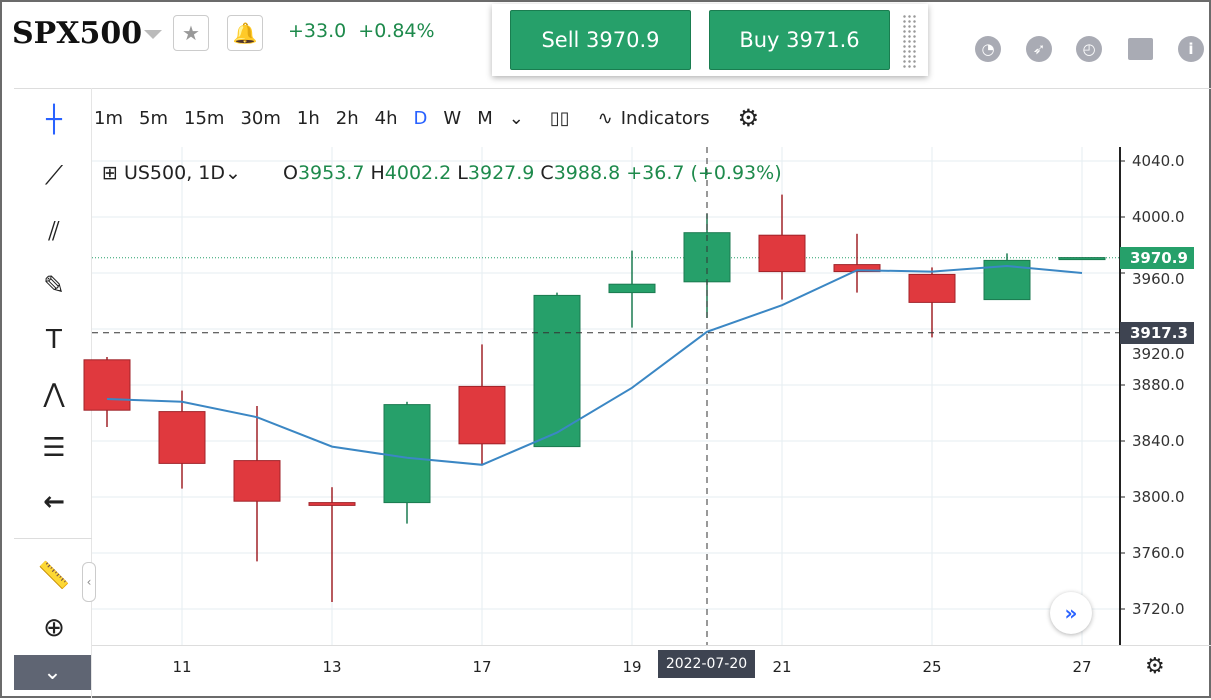  What do you see at coordinates (1120, 396) in the screenshot?
I see `y-axis-line` at bounding box center [1120, 396].